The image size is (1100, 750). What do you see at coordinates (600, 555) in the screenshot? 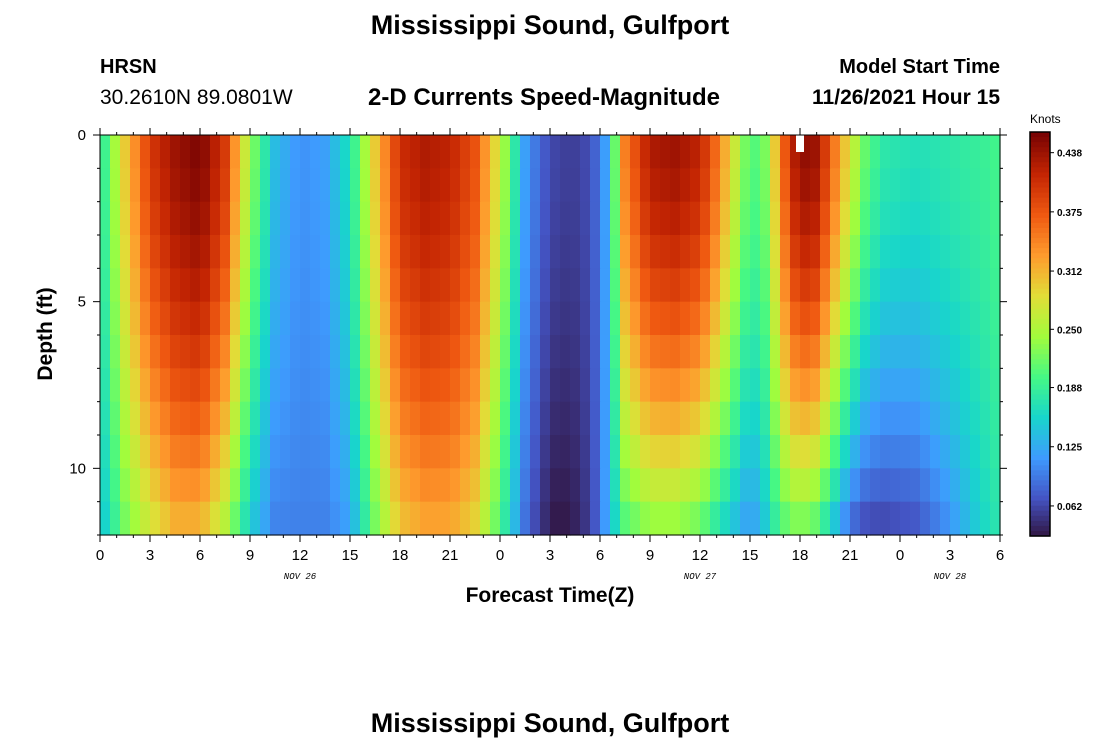
I see `x-tick-label: 6` at bounding box center [600, 555].